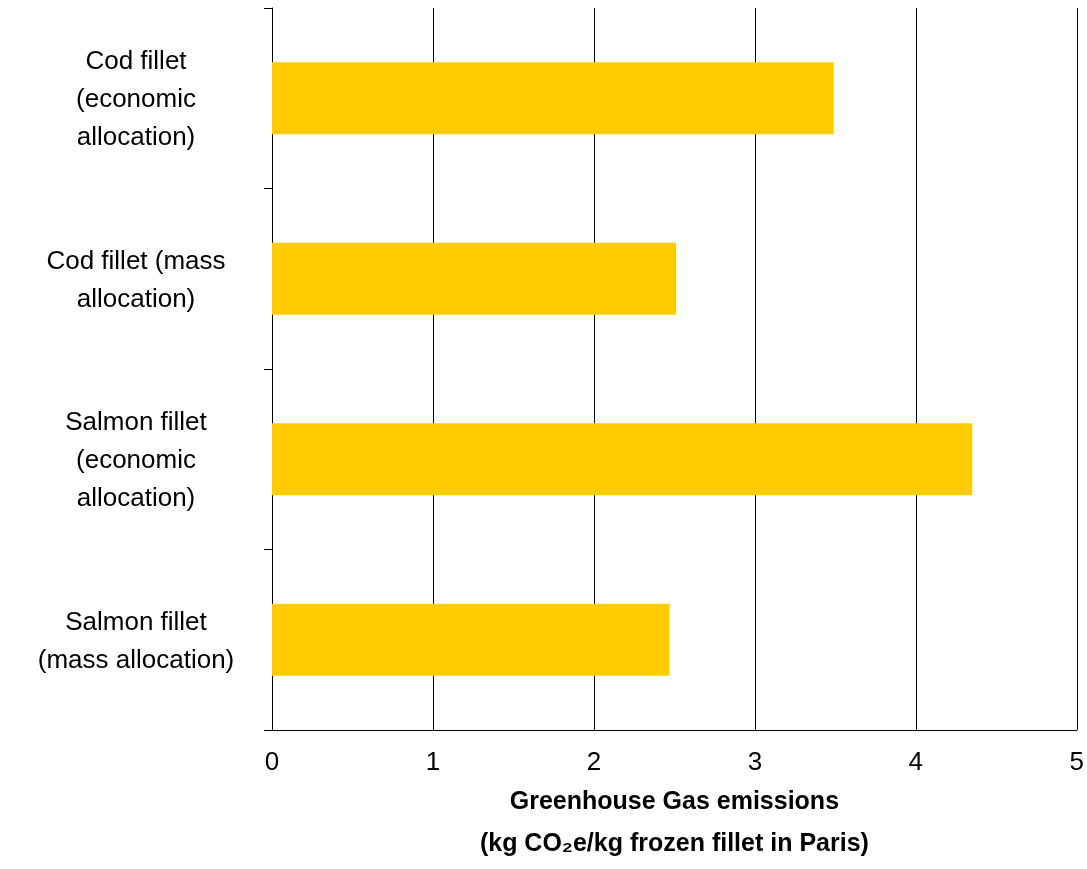  Describe the element at coordinates (594, 761) in the screenshot. I see `x-tick-label: 2` at that location.